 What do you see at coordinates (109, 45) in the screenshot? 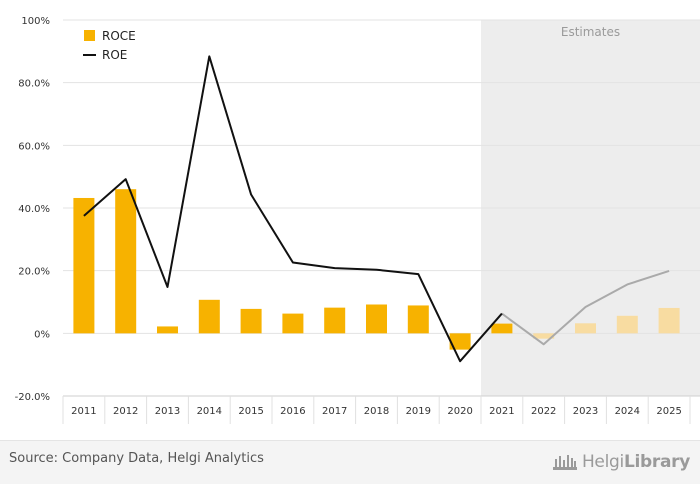
I see `legend: ROCE ROE` at bounding box center [109, 45].